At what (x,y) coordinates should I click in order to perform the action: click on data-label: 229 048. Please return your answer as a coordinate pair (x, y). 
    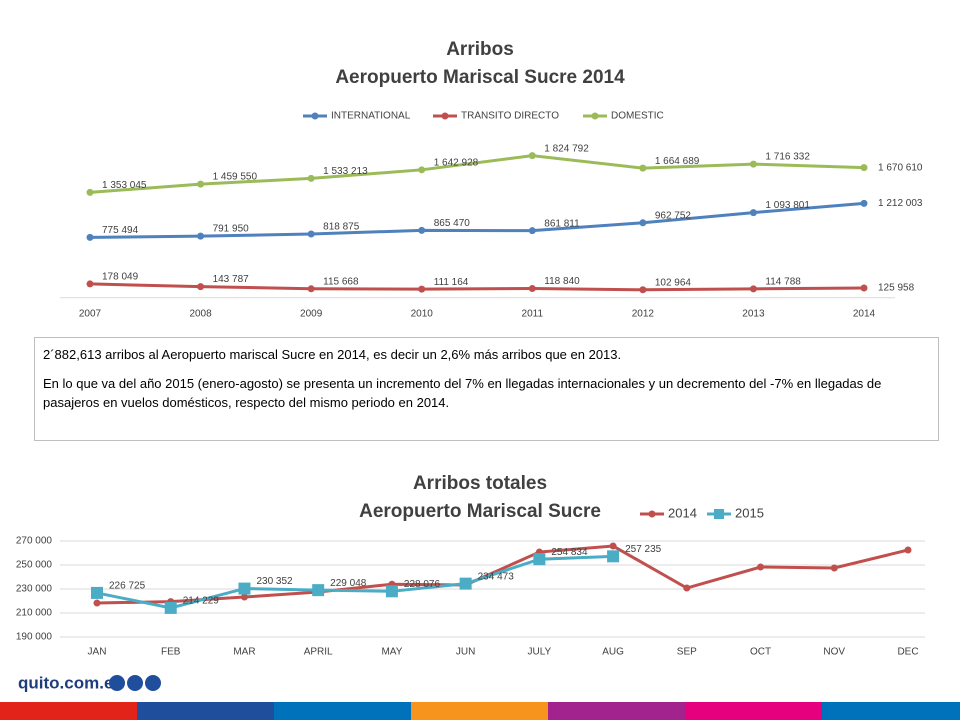
    Looking at the image, I should click on (348, 583).